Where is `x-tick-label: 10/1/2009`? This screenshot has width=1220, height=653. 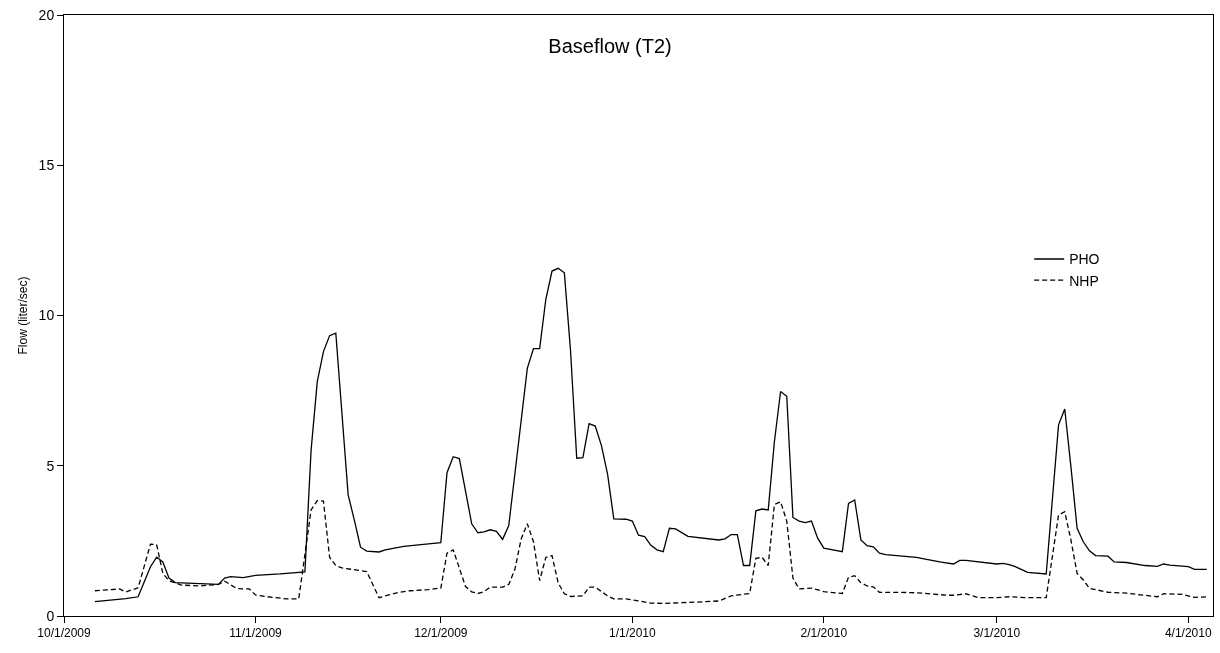 x-tick-label: 10/1/2009 is located at coordinates (64, 633).